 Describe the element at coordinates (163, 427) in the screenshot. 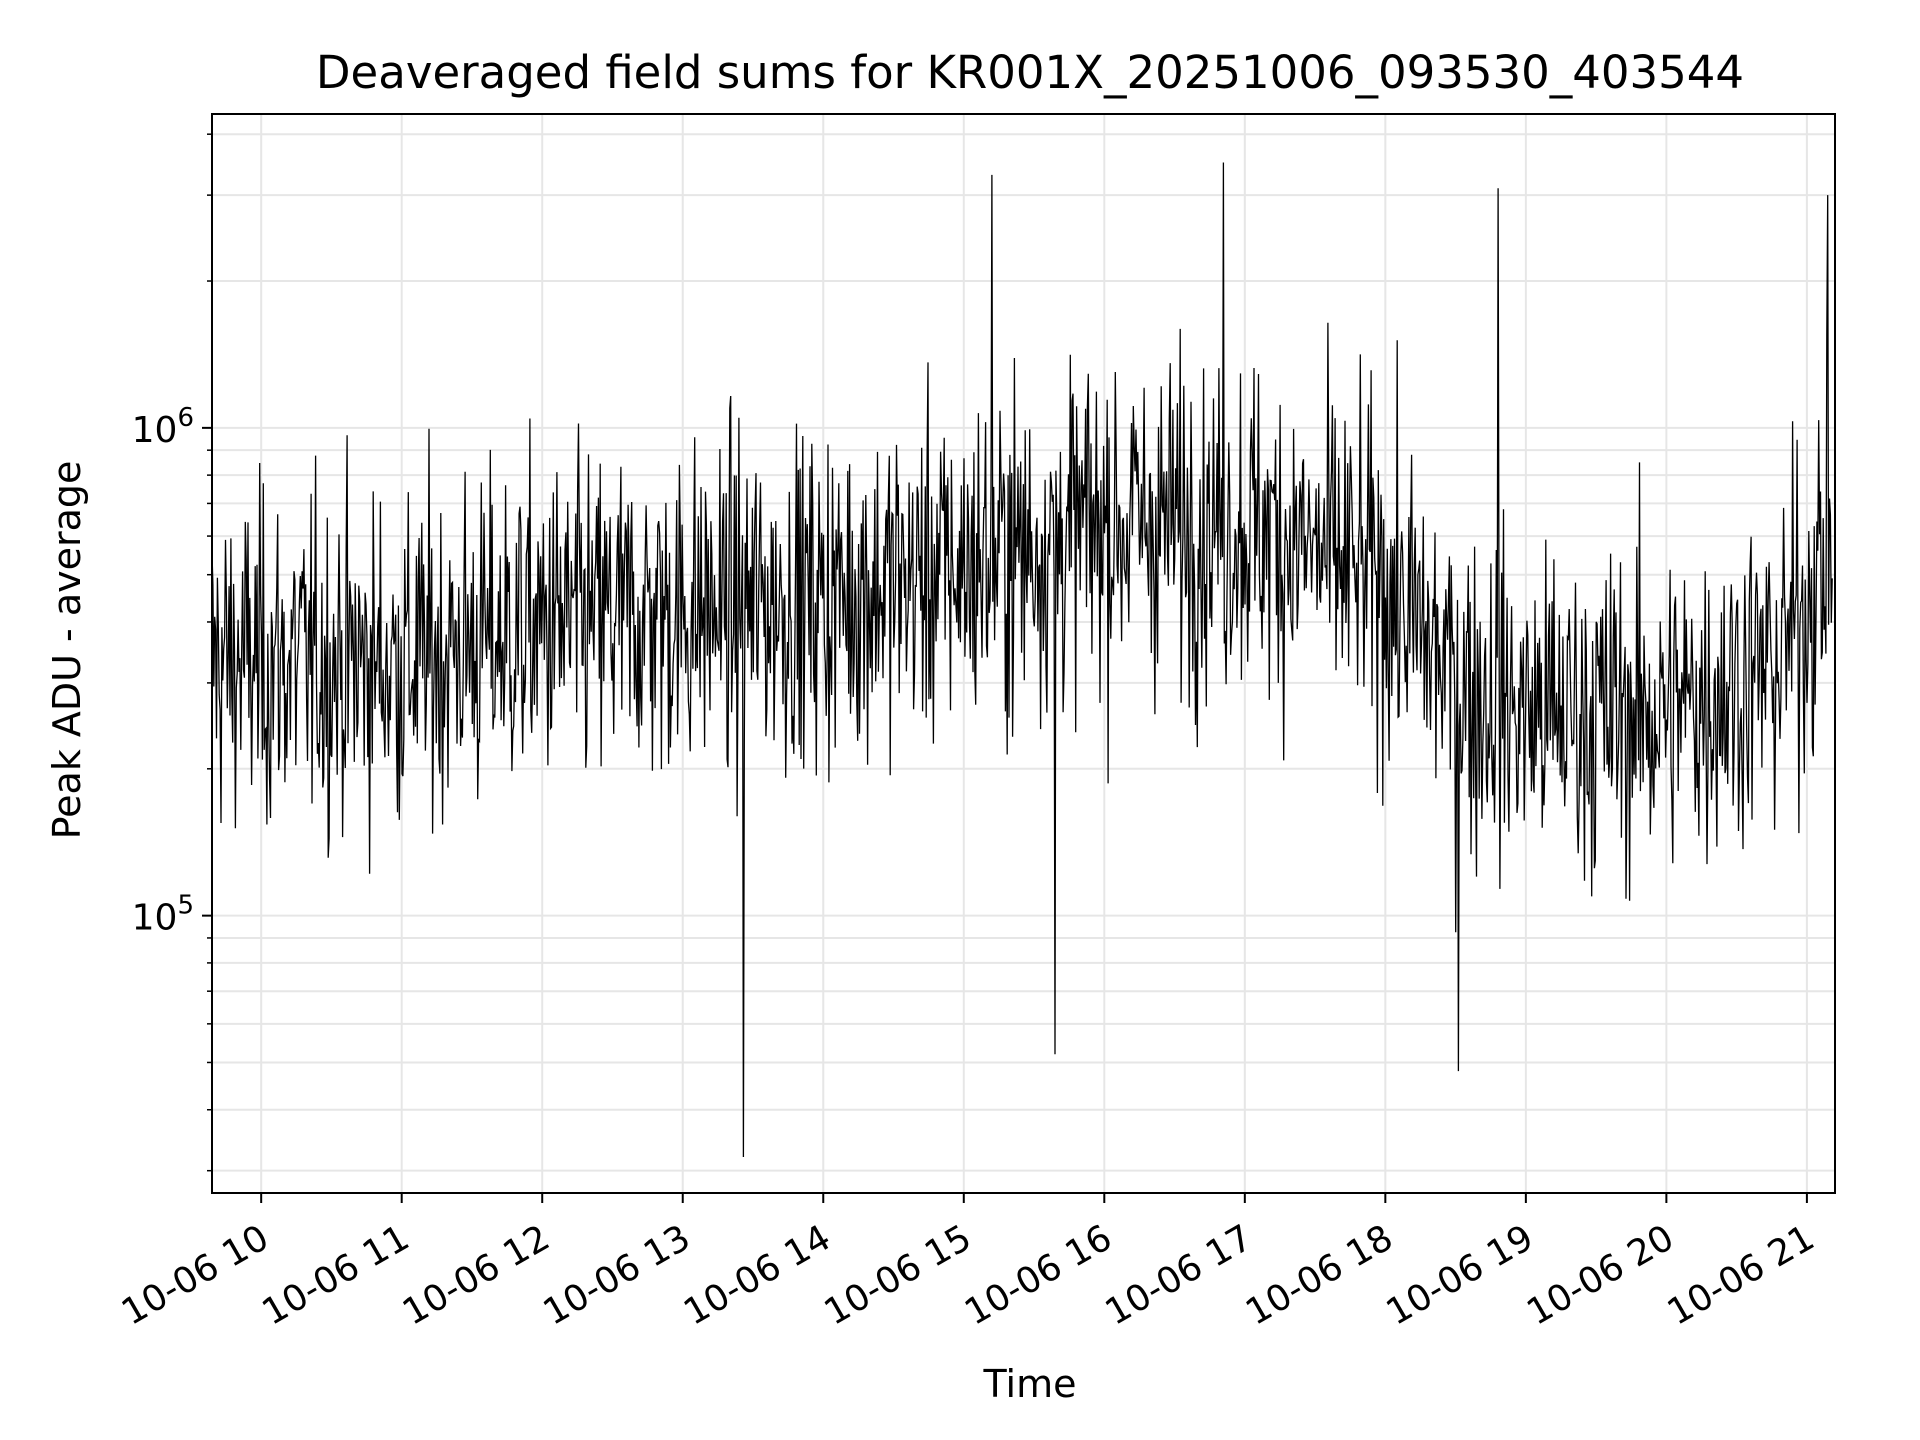

I see `y-tick-label: 10⁶` at that location.